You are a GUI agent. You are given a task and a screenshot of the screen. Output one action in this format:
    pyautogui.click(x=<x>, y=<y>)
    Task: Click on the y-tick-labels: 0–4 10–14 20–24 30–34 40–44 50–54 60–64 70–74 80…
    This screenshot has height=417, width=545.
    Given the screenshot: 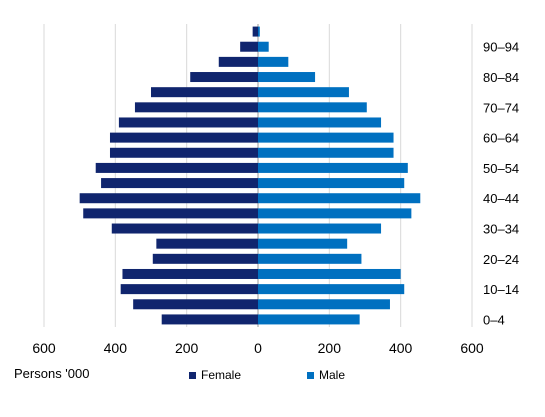 What is the action you would take?
    pyautogui.click(x=501, y=184)
    